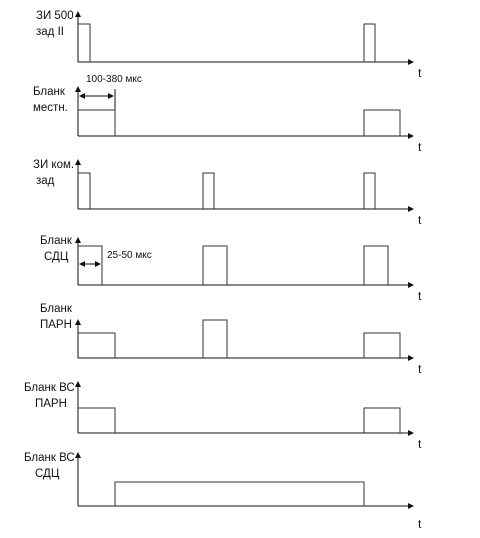 The height and width of the screenshot is (538, 480). I want to click on annotation-sdc-duration: 25-50 мкс, so click(129, 255).